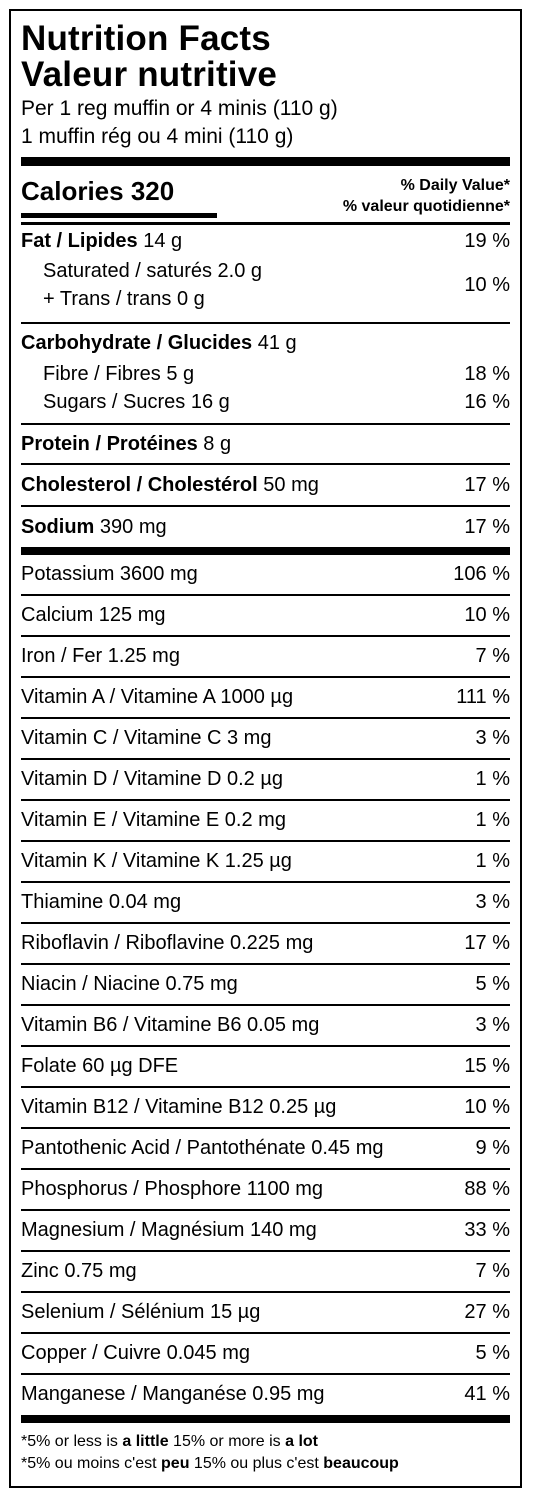 This screenshot has height=1499, width=533. Describe the element at coordinates (487, 1394) in the screenshot. I see `nutrient-pct: 41 %` at that location.